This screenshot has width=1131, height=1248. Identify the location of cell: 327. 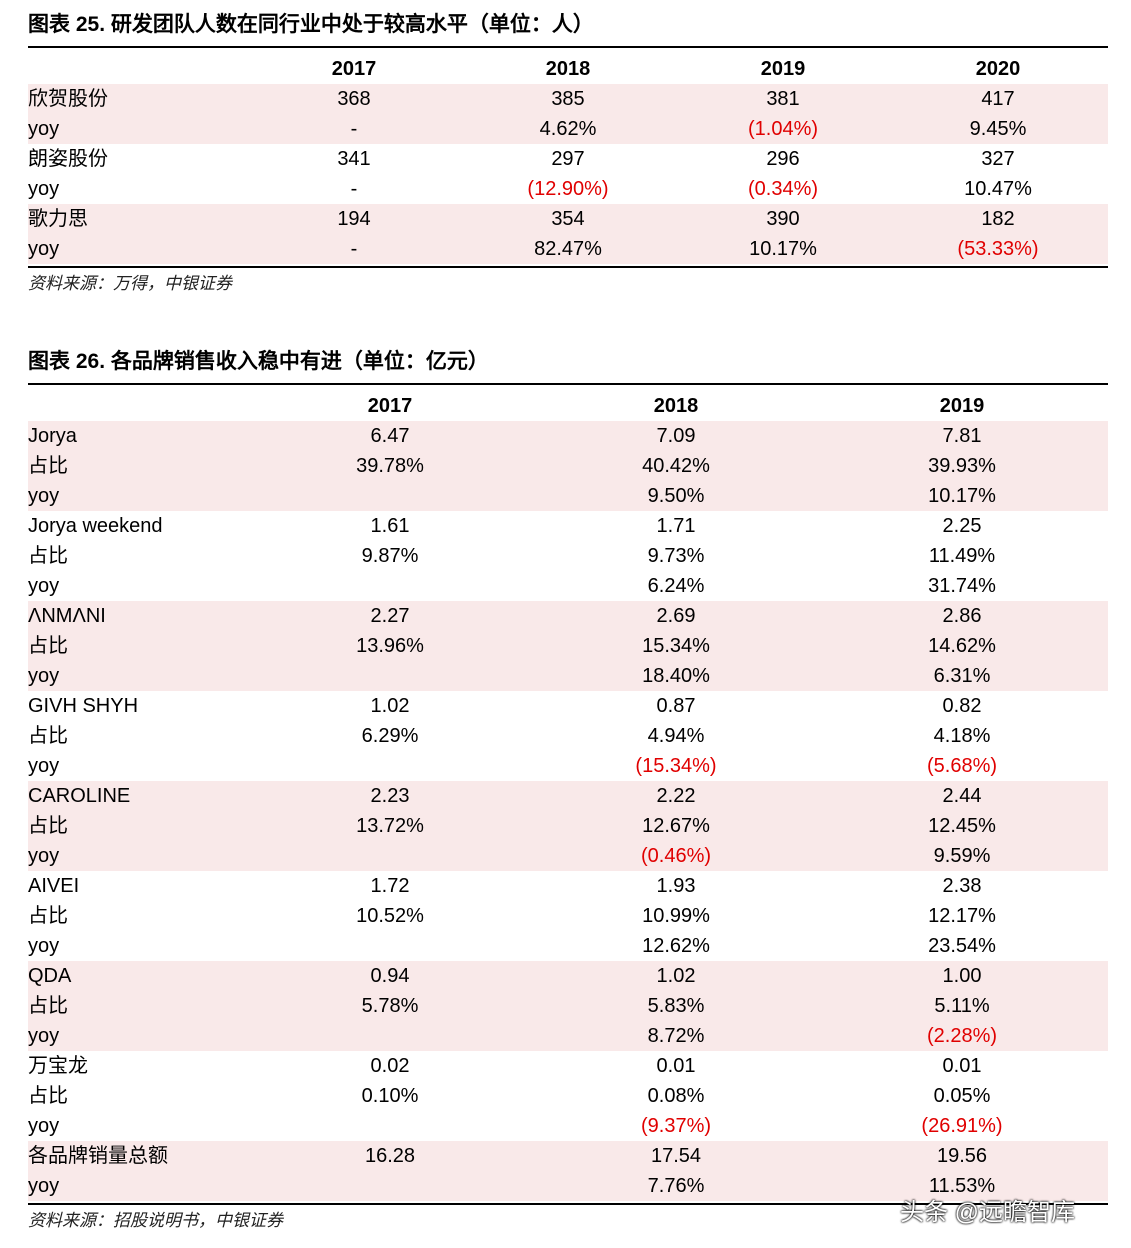
(998, 159).